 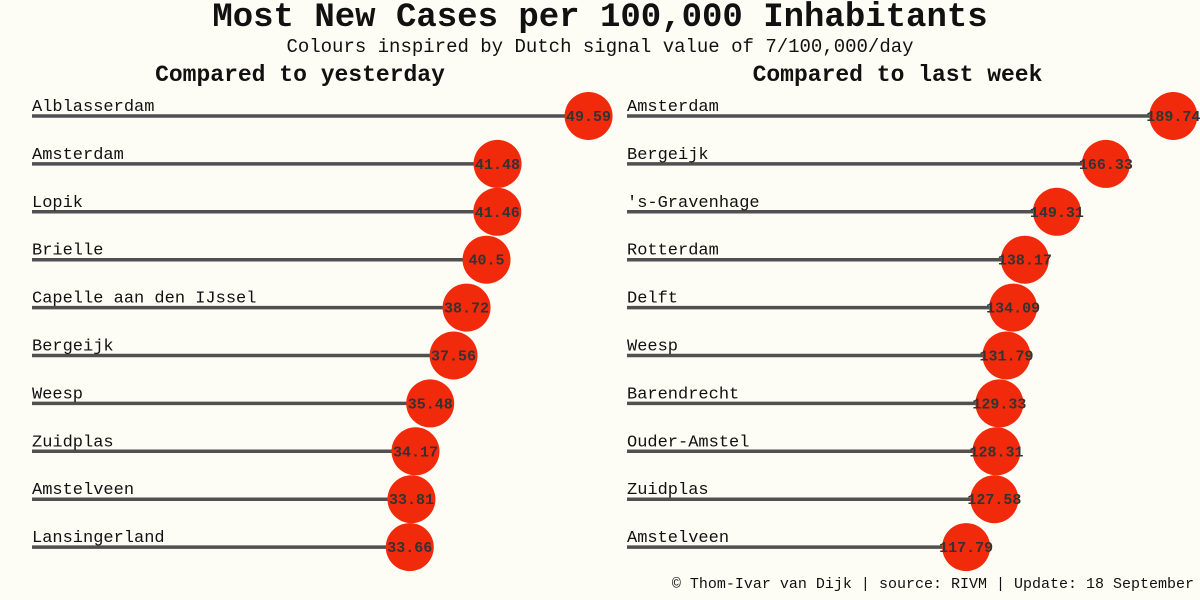 I want to click on value-label: 34.17, so click(x=415, y=452).